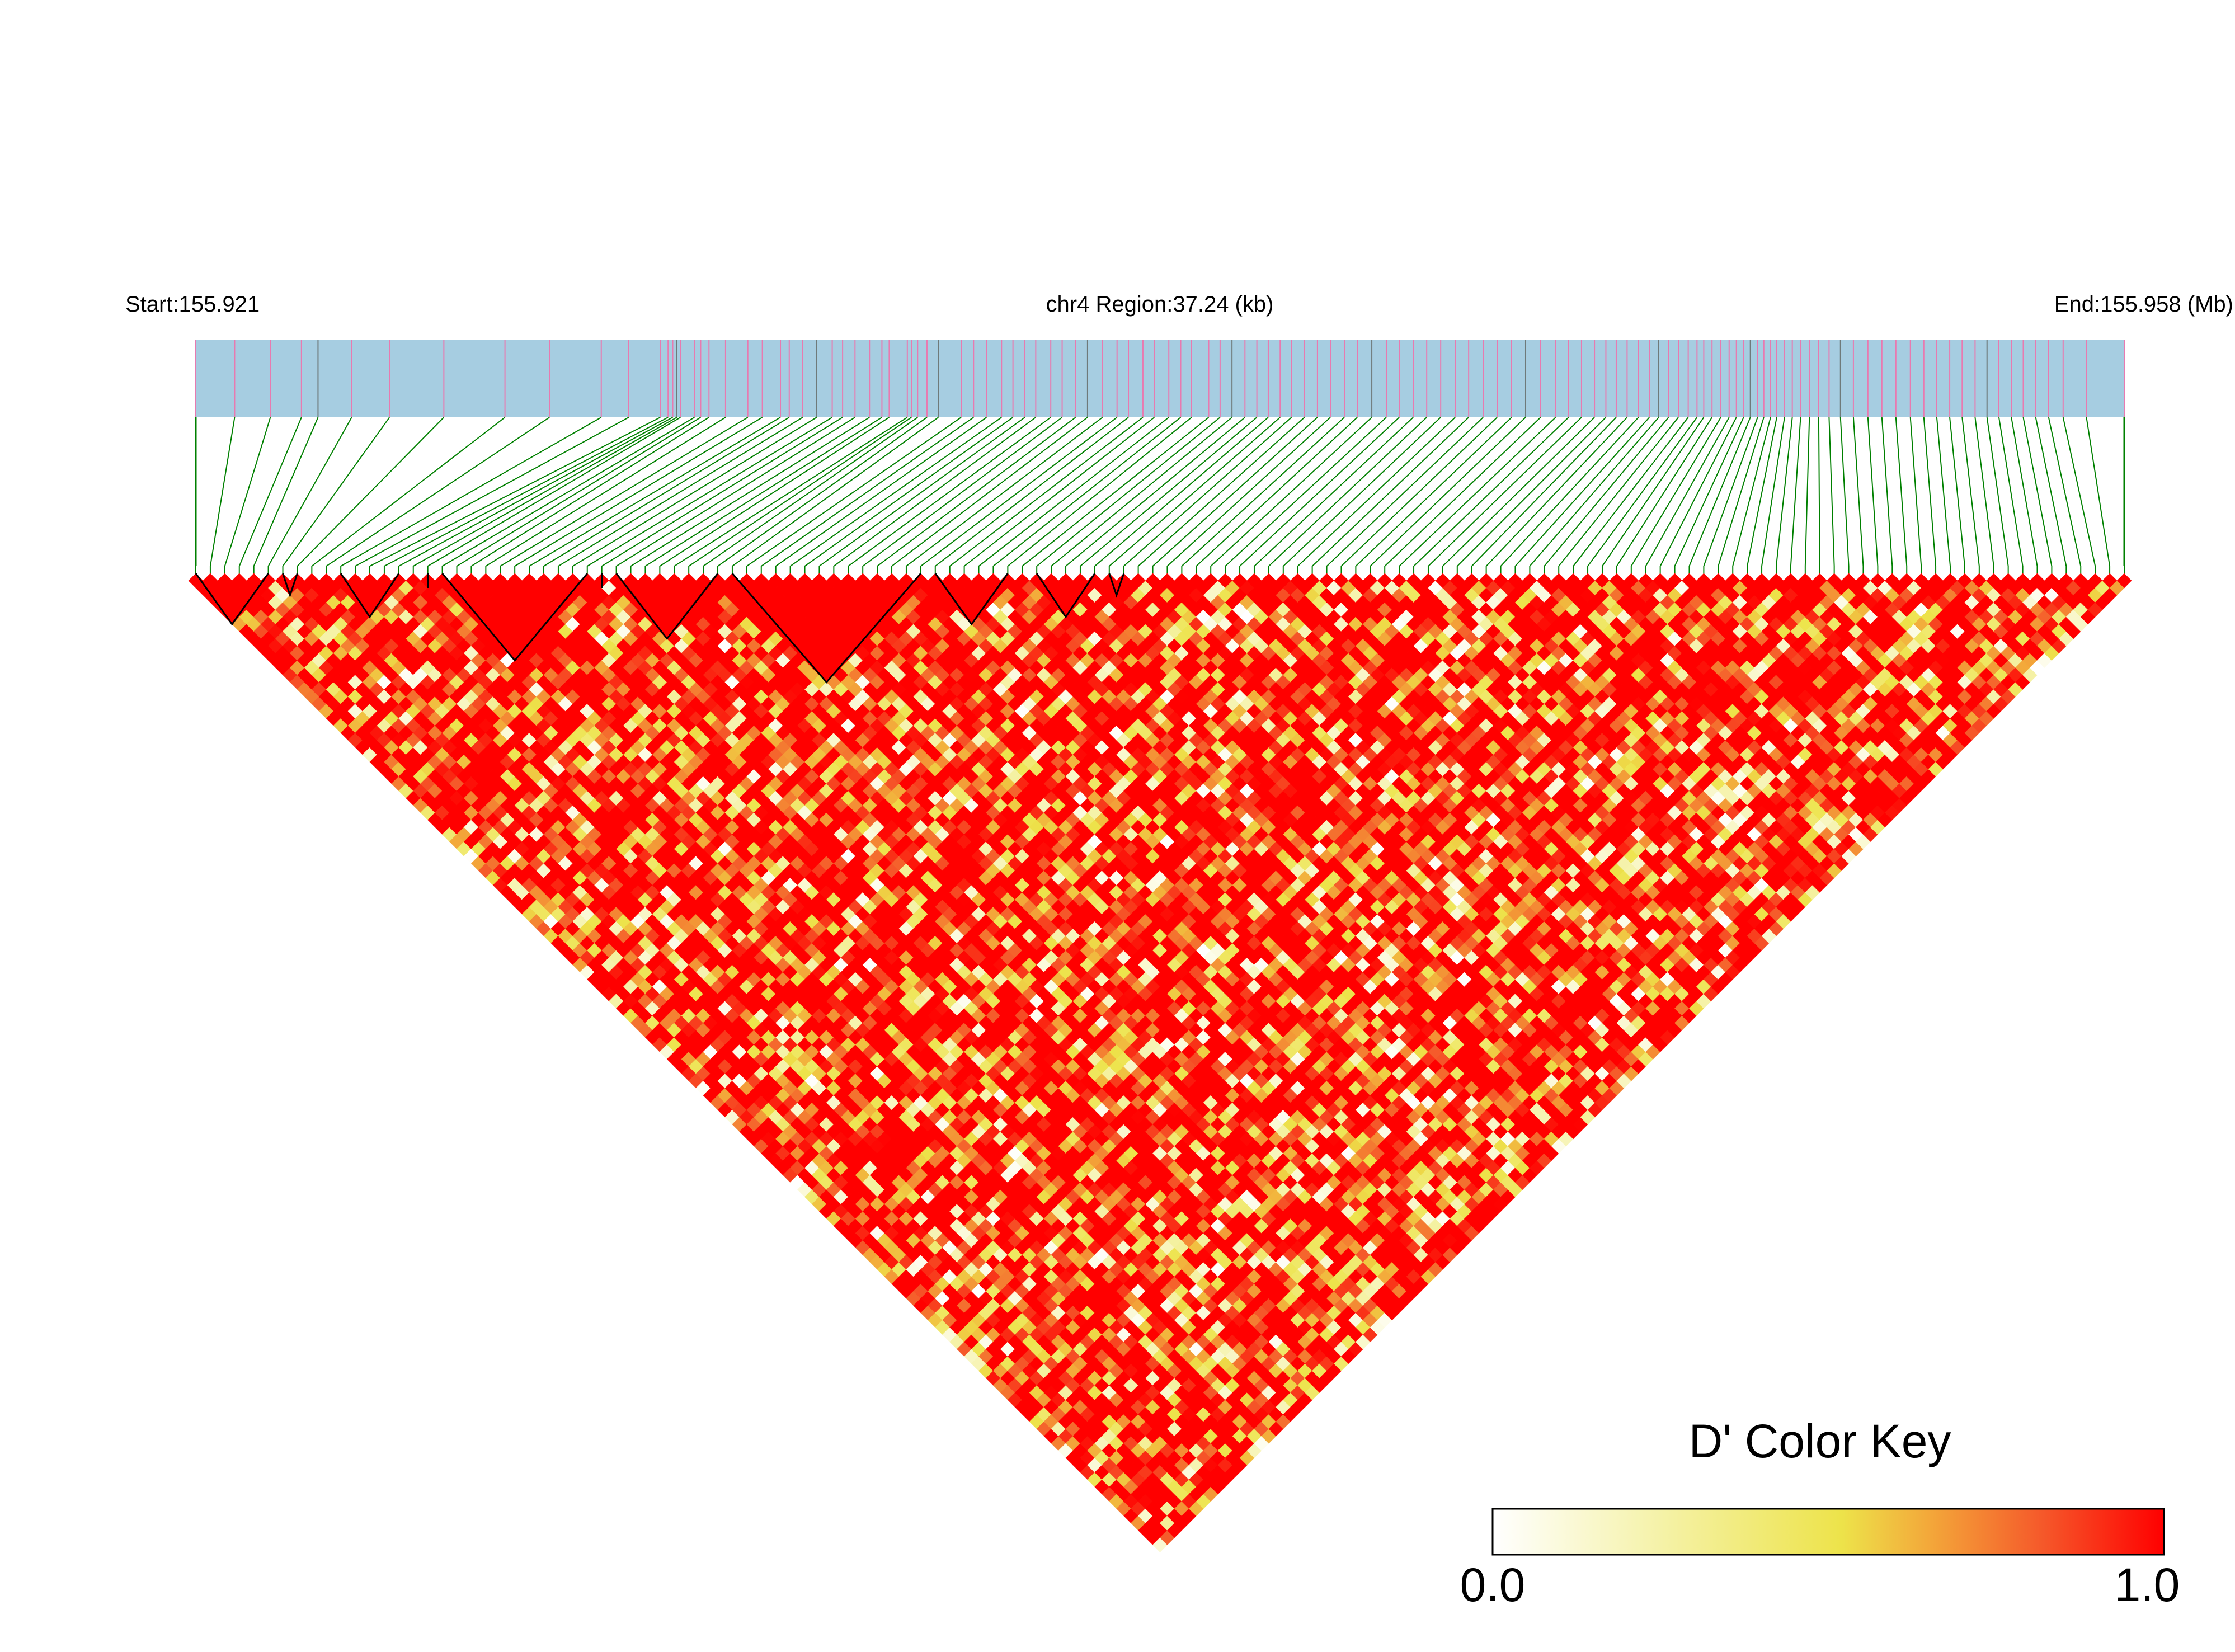  I want to click on chromosome-track, so click(1160, 379).